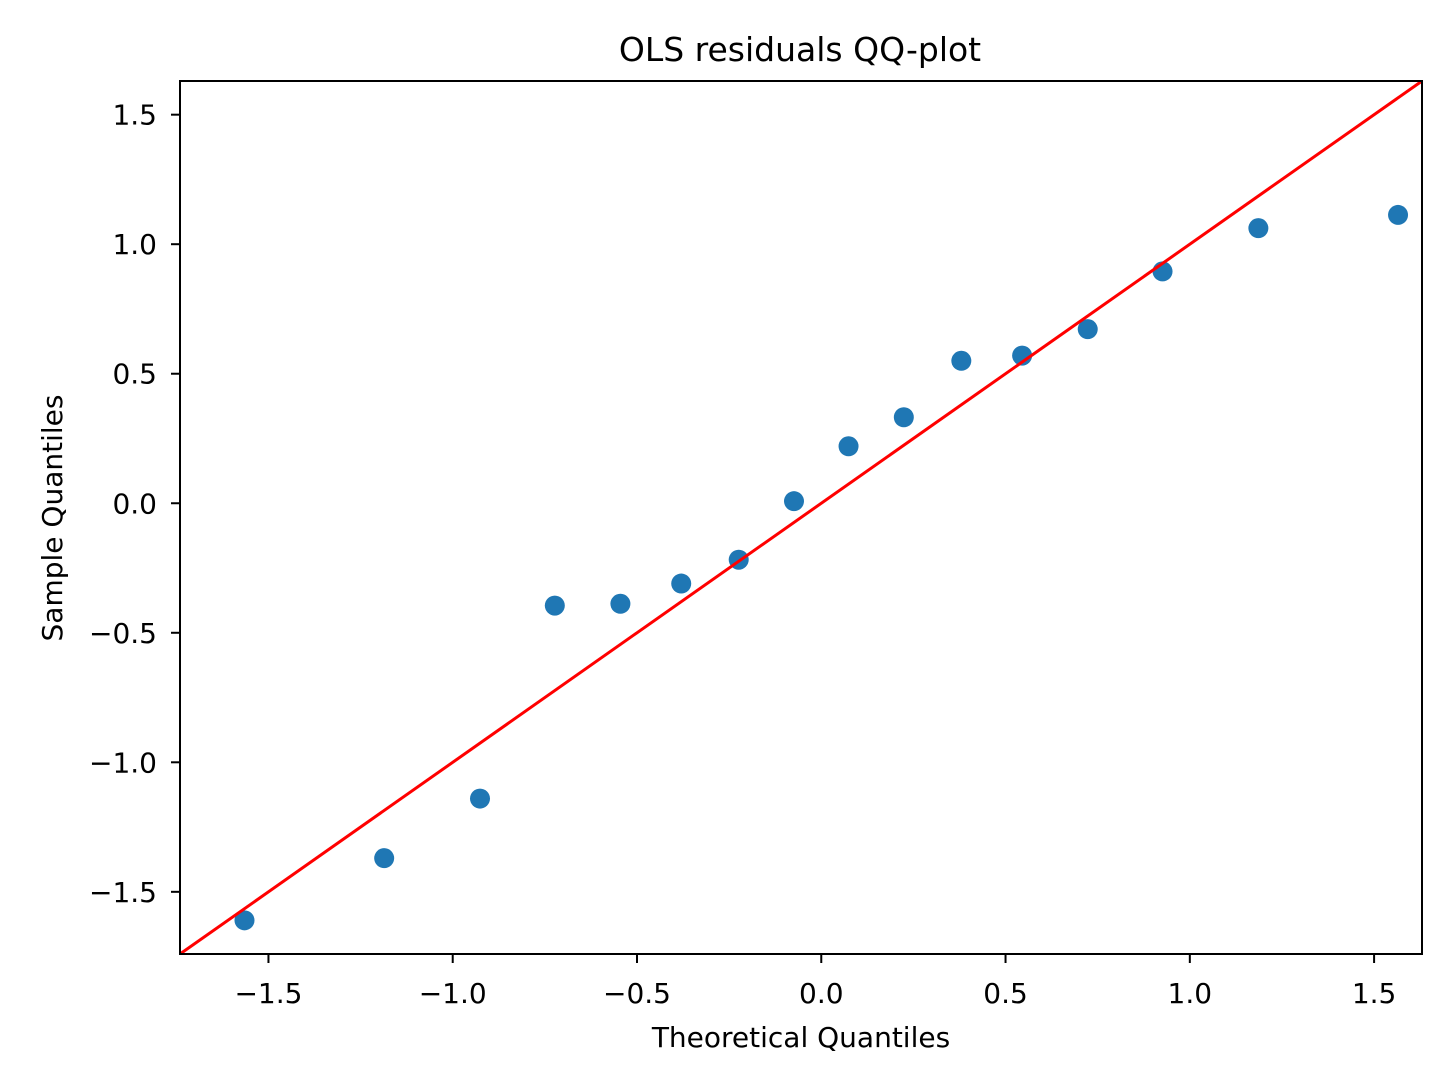 This screenshot has height=1092, width=1456. Describe the element at coordinates (1005, 993) in the screenshot. I see `x-tick-label: 0.5` at that location.